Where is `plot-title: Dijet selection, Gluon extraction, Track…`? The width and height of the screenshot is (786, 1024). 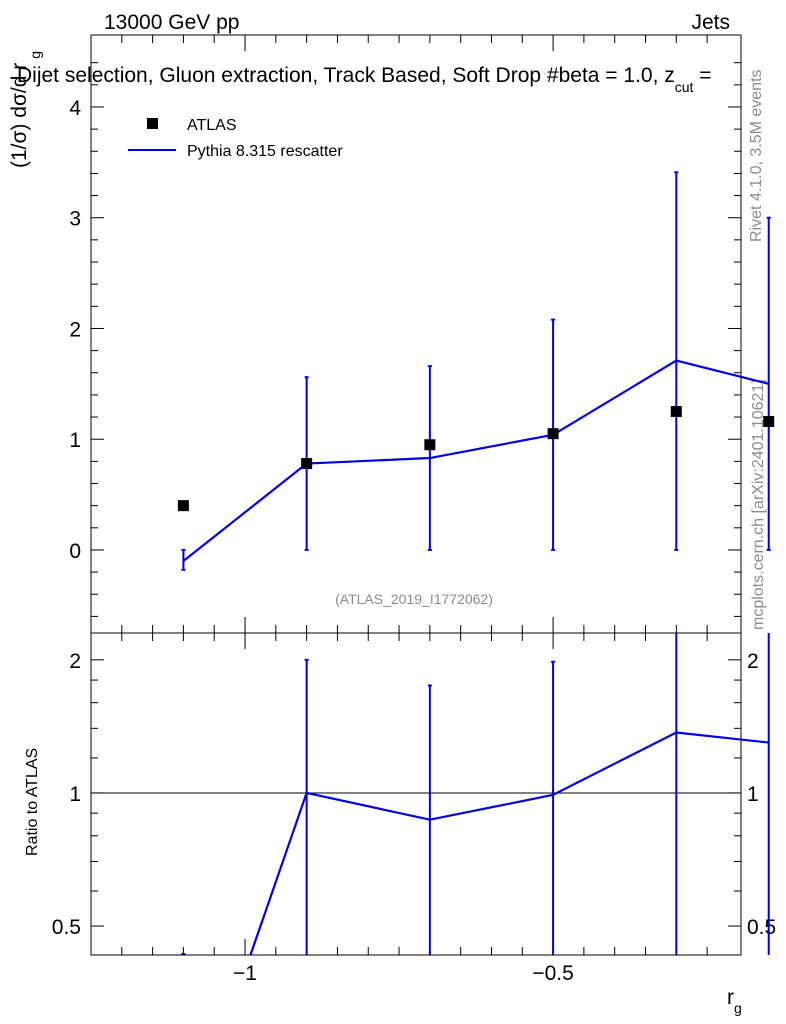 plot-title: Dijet selection, Gluon extraction, Track… is located at coordinates (364, 79).